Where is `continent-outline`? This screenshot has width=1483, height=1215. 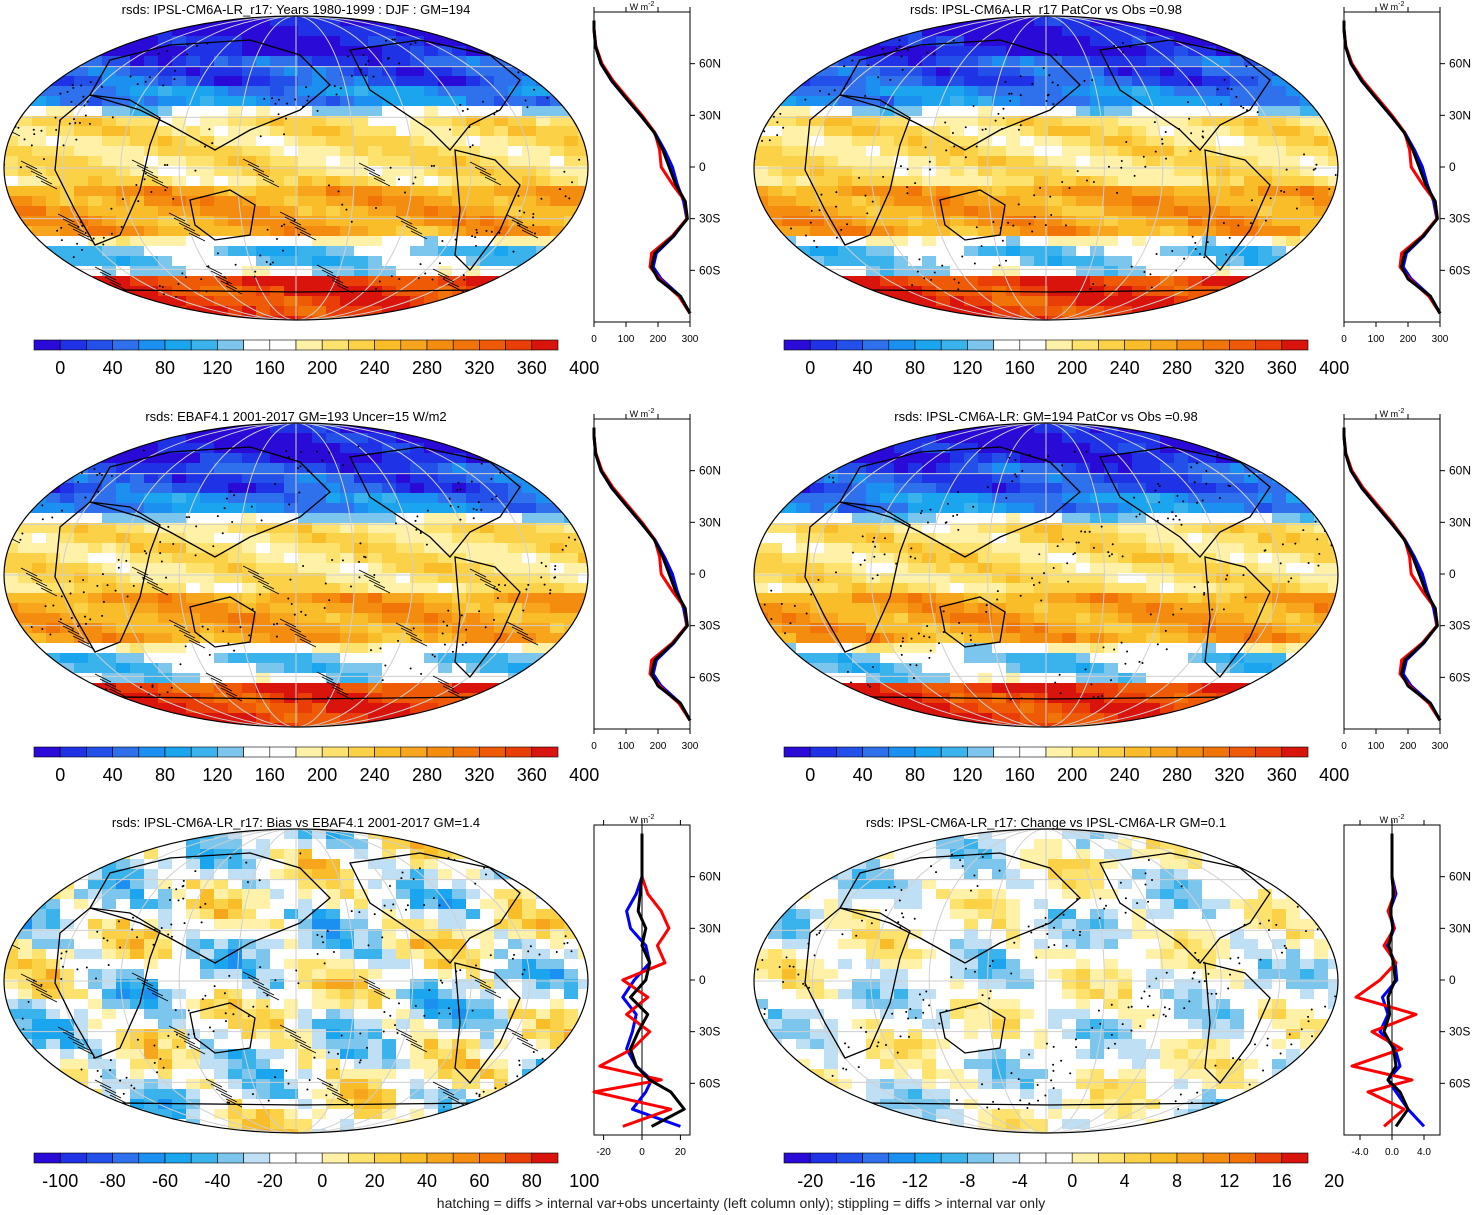 continent-outline is located at coordinates (222, 622).